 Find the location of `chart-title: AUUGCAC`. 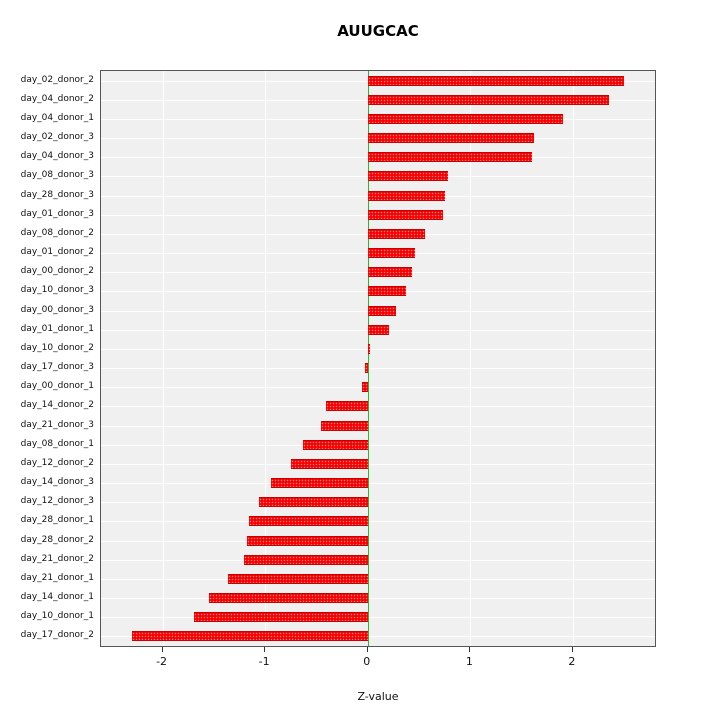

chart-title: AUUGCAC is located at coordinates (378, 31).